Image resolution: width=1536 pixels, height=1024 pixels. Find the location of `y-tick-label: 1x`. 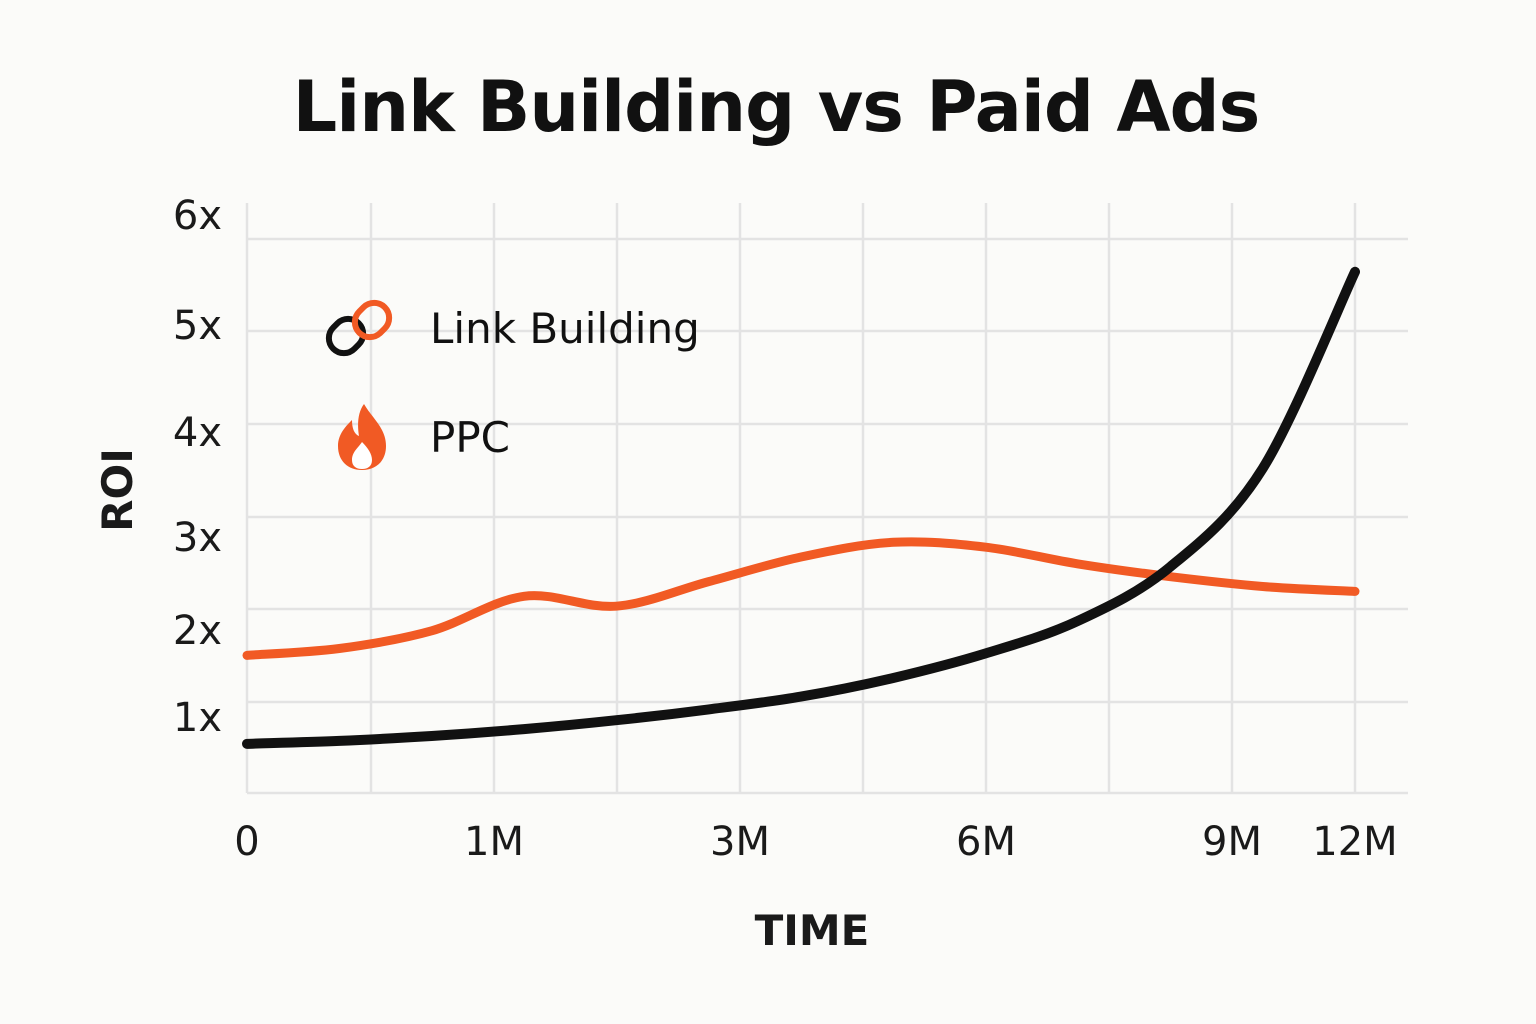

y-tick-label: 1x is located at coordinates (197, 718).